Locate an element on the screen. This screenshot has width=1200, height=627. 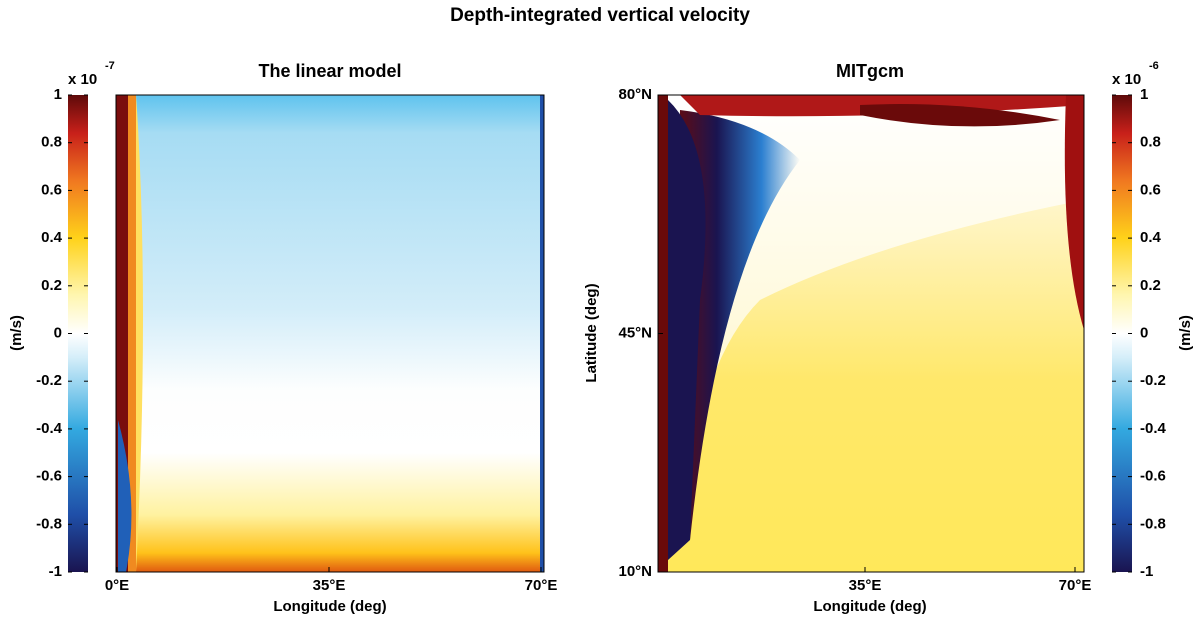
y-tick-label: 45°N is located at coordinates (635, 332).